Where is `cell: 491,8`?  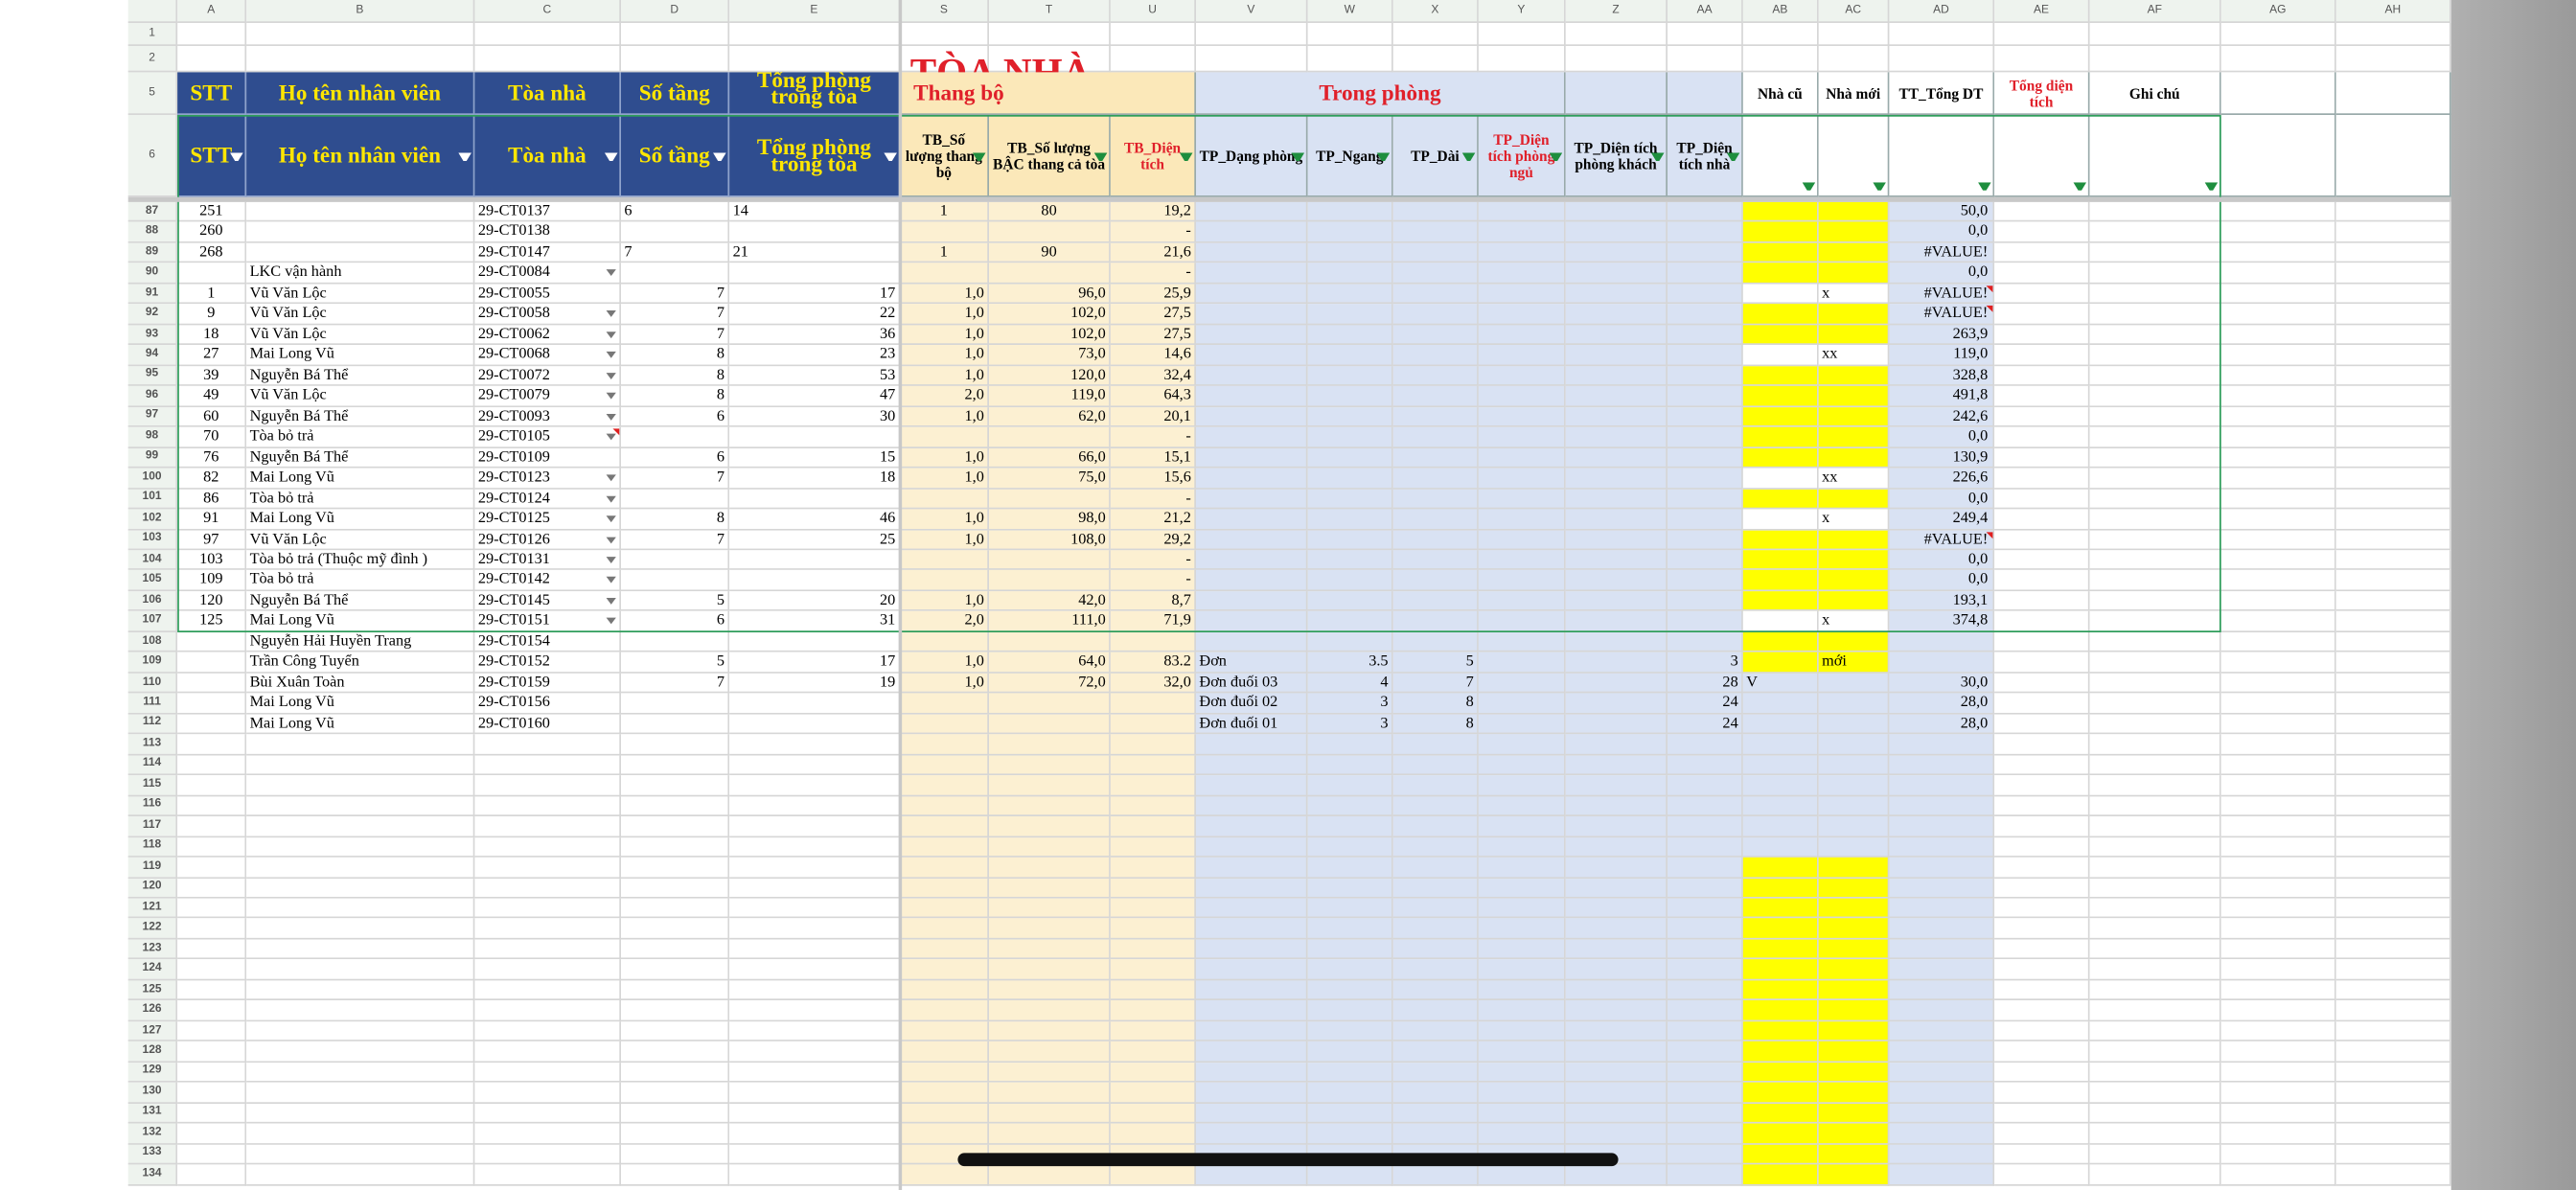 cell: 491,8 is located at coordinates (1942, 397).